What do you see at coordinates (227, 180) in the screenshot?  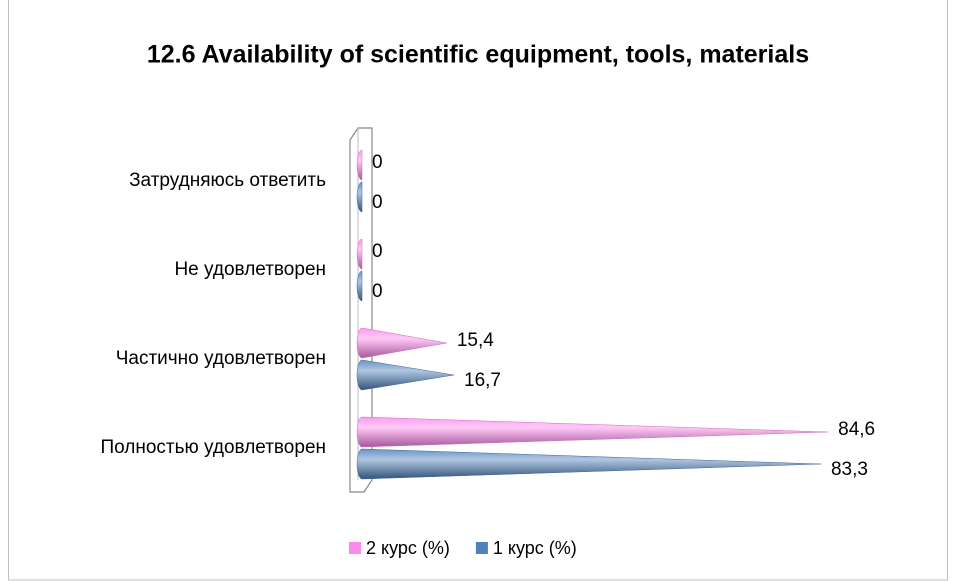 I see `category-label: Затрудняюсь ответить` at bounding box center [227, 180].